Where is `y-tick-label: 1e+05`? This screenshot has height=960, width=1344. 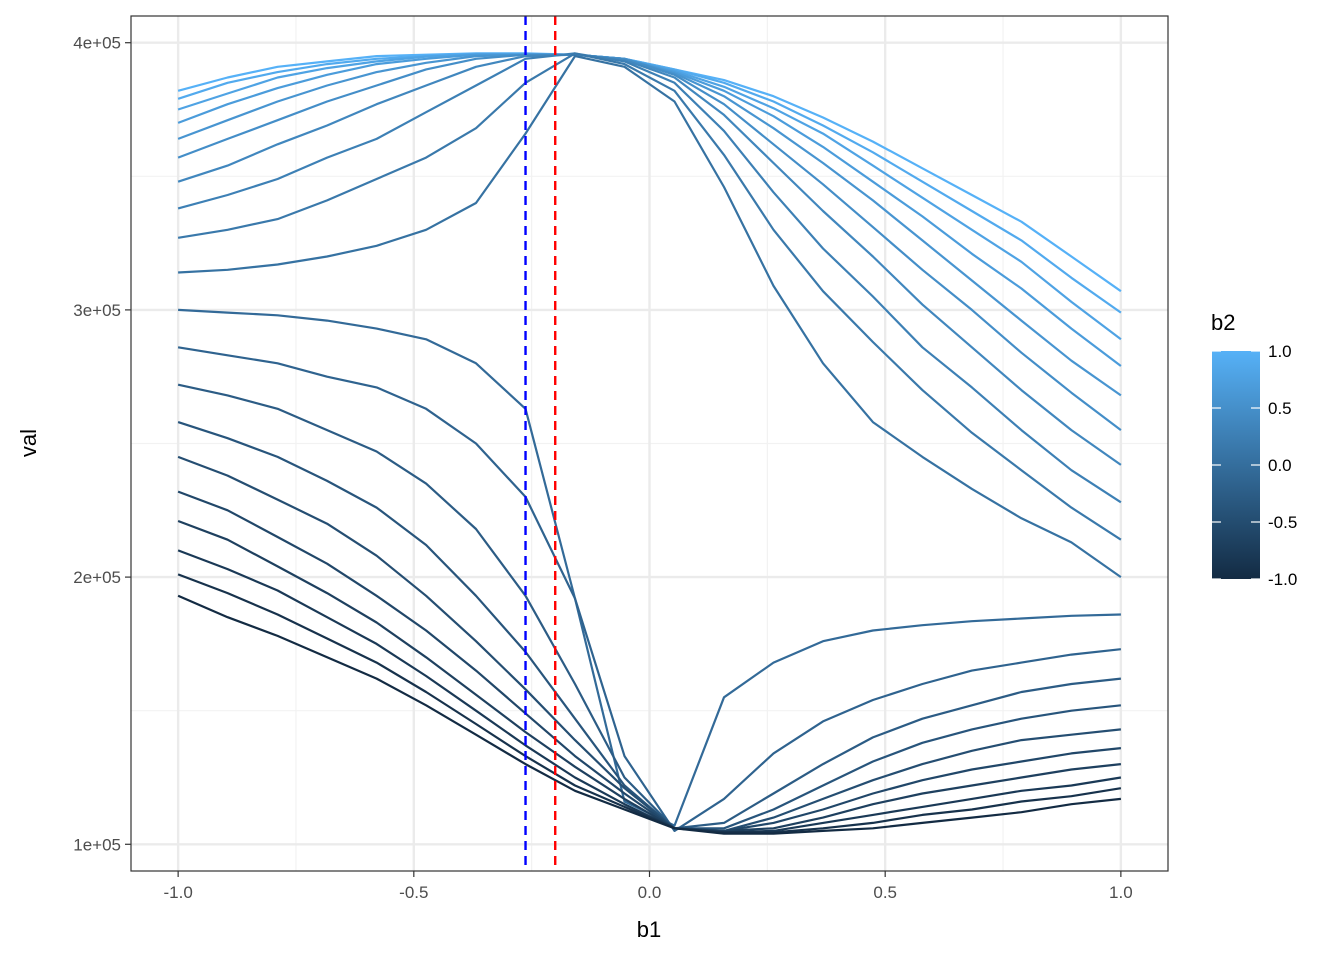 y-tick-label: 1e+05 is located at coordinates (97, 844).